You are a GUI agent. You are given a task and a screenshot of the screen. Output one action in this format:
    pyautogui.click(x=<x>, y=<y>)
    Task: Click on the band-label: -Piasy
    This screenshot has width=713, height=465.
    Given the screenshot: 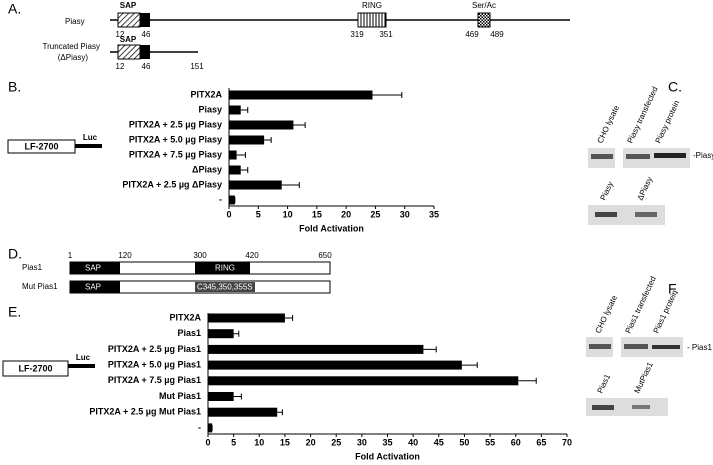 What is the action you would take?
    pyautogui.click(x=703, y=155)
    